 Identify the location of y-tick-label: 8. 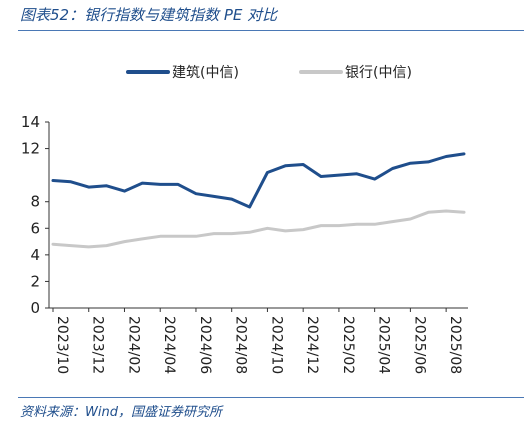
(35, 202).